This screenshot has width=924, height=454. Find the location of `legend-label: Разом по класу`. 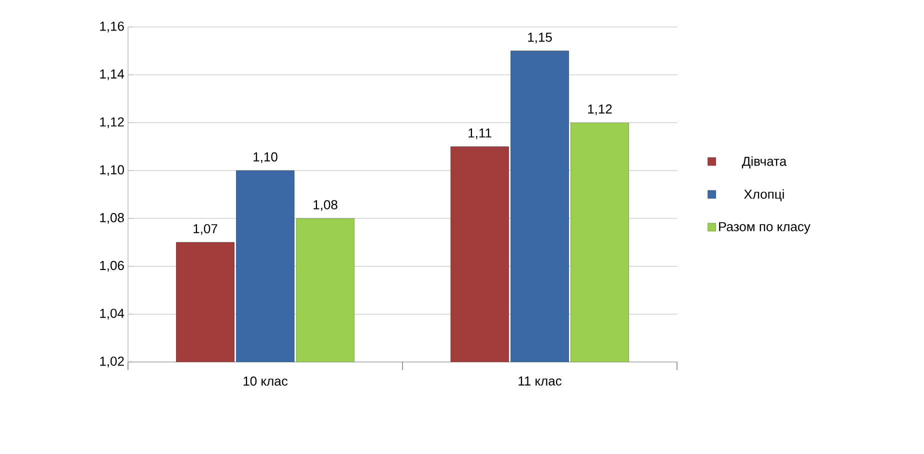

legend-label: Разом по класу is located at coordinates (764, 228).